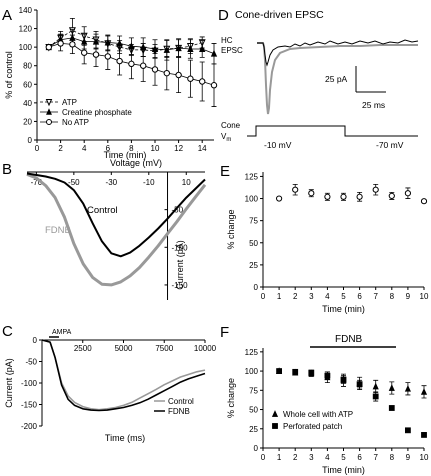  Describe the element at coordinates (37, 182) in the screenshot. I see `panel-b-xtick-label: -70` at that location.